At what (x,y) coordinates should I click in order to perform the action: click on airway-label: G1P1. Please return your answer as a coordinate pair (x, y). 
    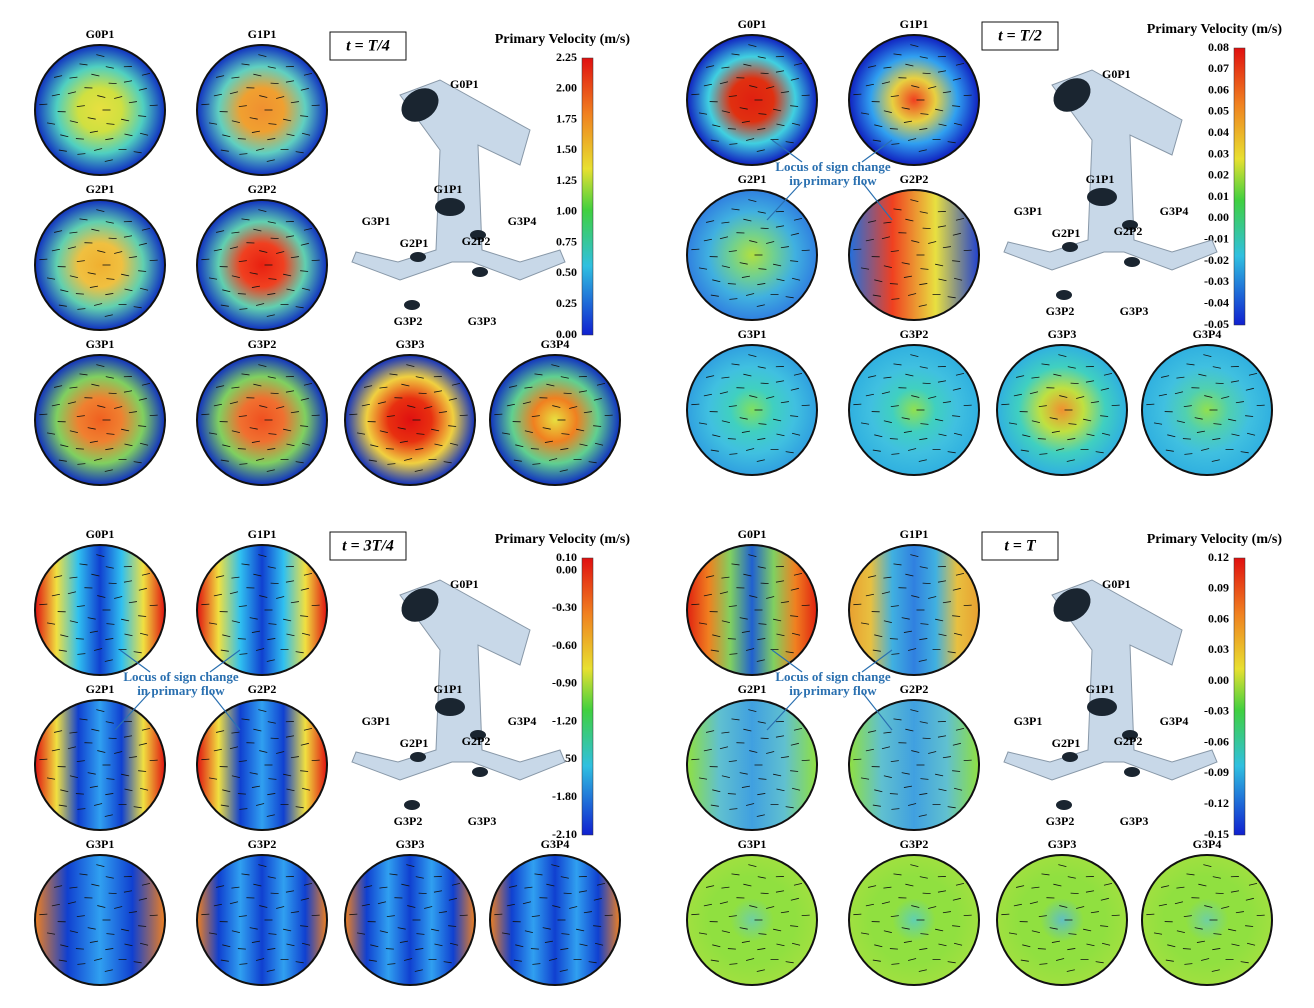
    Looking at the image, I should click on (448, 689).